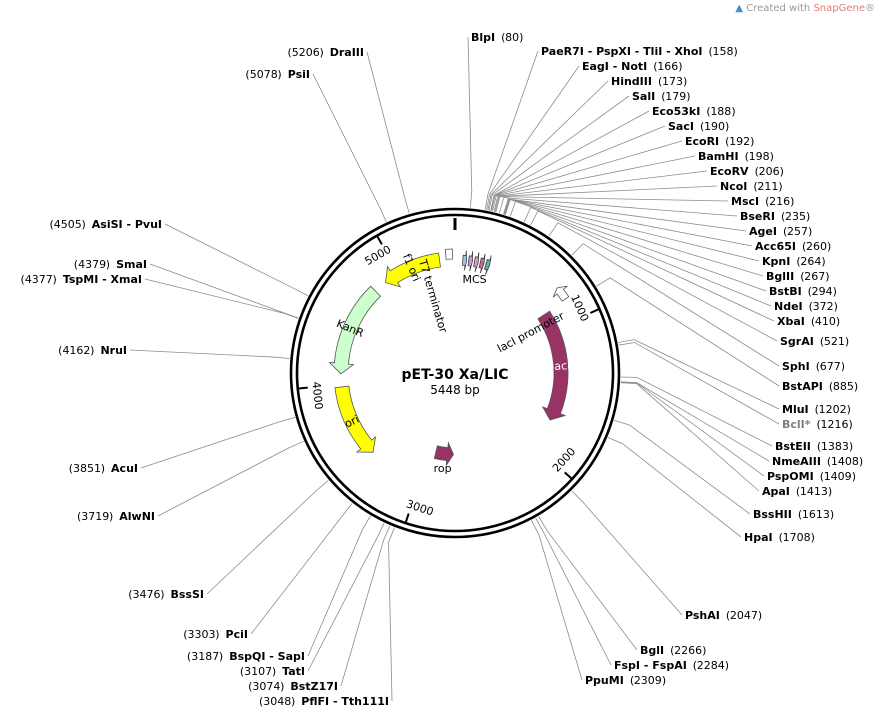 The width and height of the screenshot is (883, 717). Describe the element at coordinates (103, 468) in the screenshot. I see `site-acui: AcuI)3851(` at that location.